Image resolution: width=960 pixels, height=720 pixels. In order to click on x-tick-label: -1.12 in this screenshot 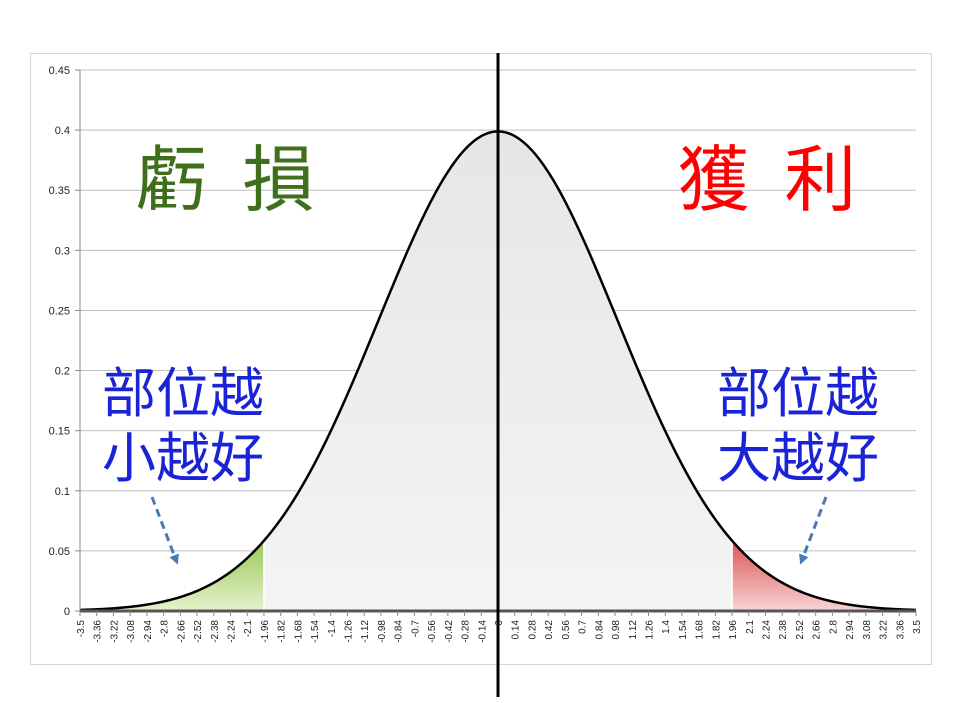, I will do `click(365, 631)`.